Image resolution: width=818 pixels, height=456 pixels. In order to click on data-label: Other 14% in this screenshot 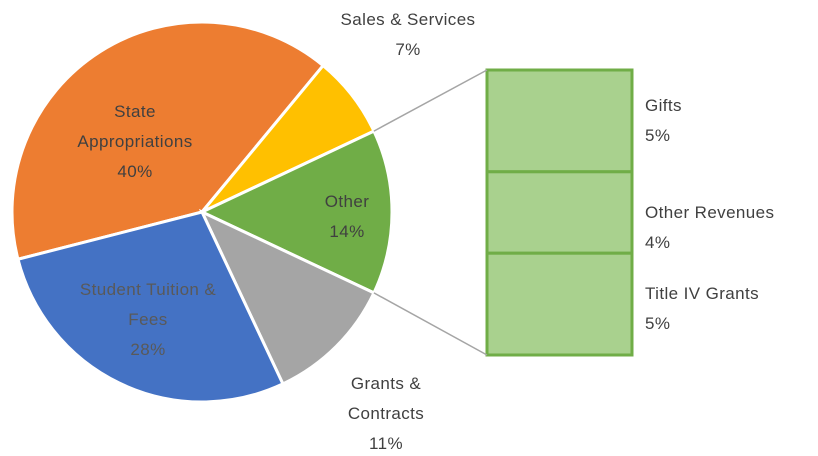, I will do `click(347, 217)`.